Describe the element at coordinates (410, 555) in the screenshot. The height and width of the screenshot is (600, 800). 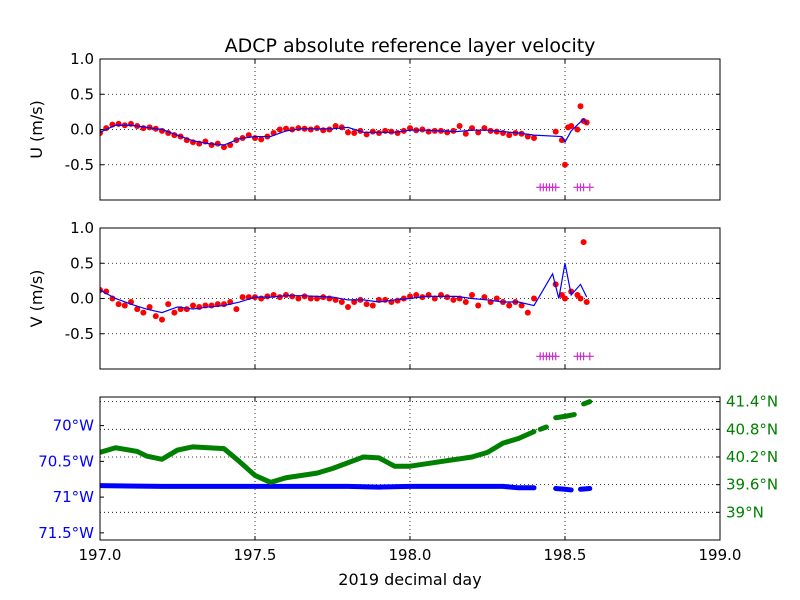
I see `x-tick-label: 198.0` at that location.